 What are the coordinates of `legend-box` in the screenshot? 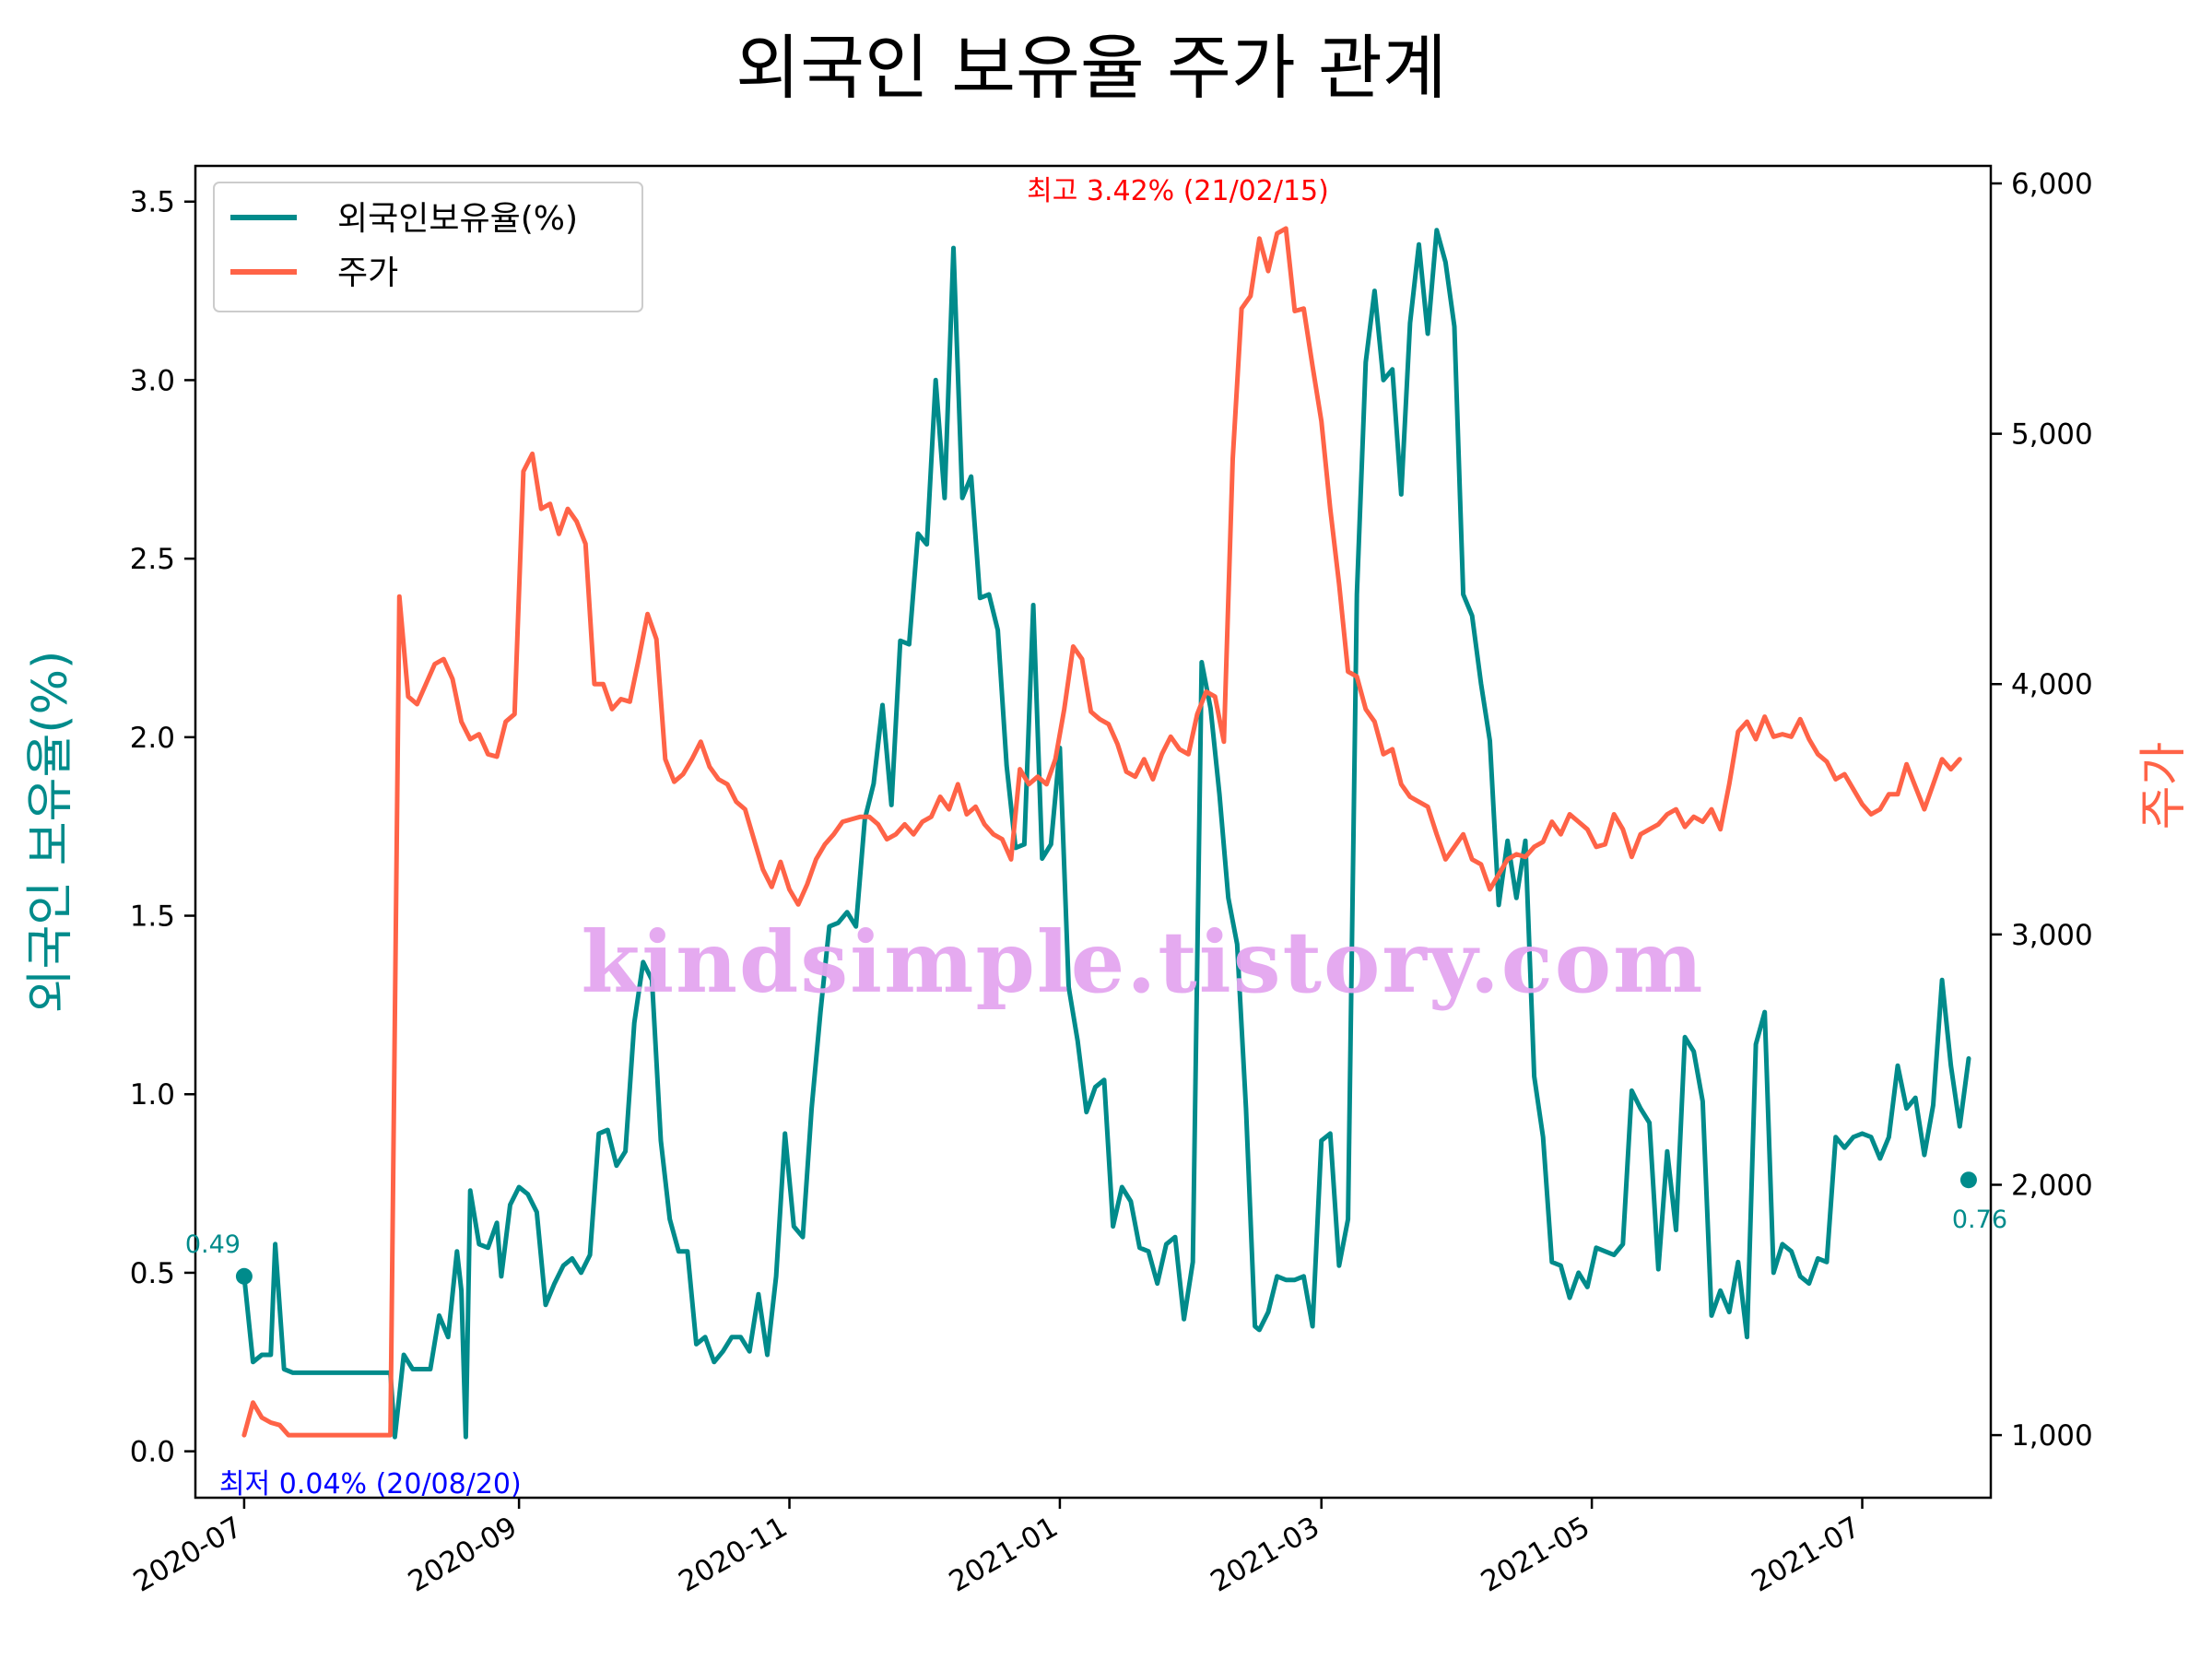 It's located at (428, 247).